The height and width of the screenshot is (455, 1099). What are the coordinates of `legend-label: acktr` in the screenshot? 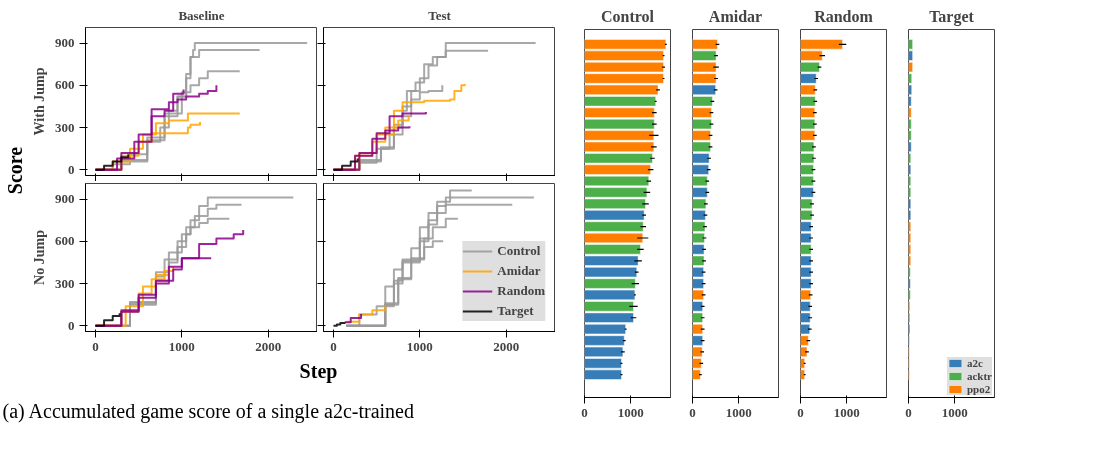 It's located at (979, 376).